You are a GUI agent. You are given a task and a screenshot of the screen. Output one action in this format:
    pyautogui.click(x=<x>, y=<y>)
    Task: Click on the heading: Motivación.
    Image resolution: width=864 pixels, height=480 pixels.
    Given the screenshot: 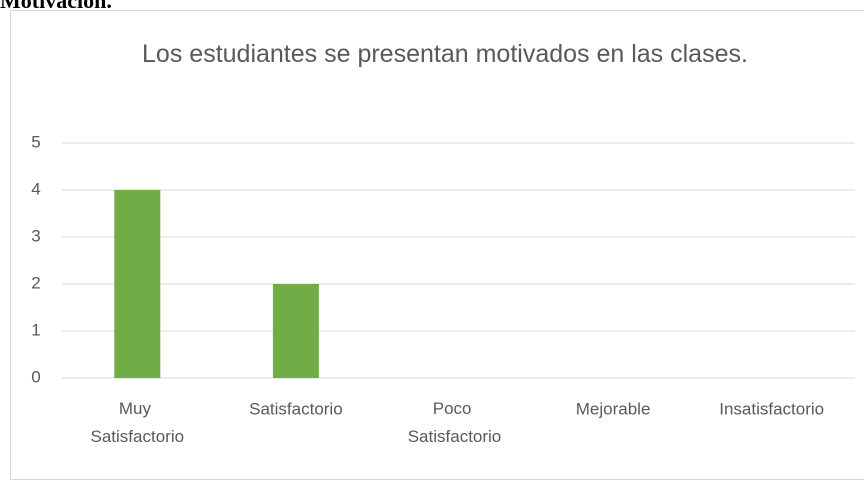 What is the action you would take?
    pyautogui.click(x=56, y=6)
    